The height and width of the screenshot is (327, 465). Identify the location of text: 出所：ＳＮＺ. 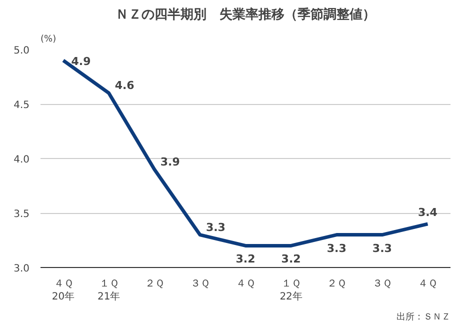
(423, 317).